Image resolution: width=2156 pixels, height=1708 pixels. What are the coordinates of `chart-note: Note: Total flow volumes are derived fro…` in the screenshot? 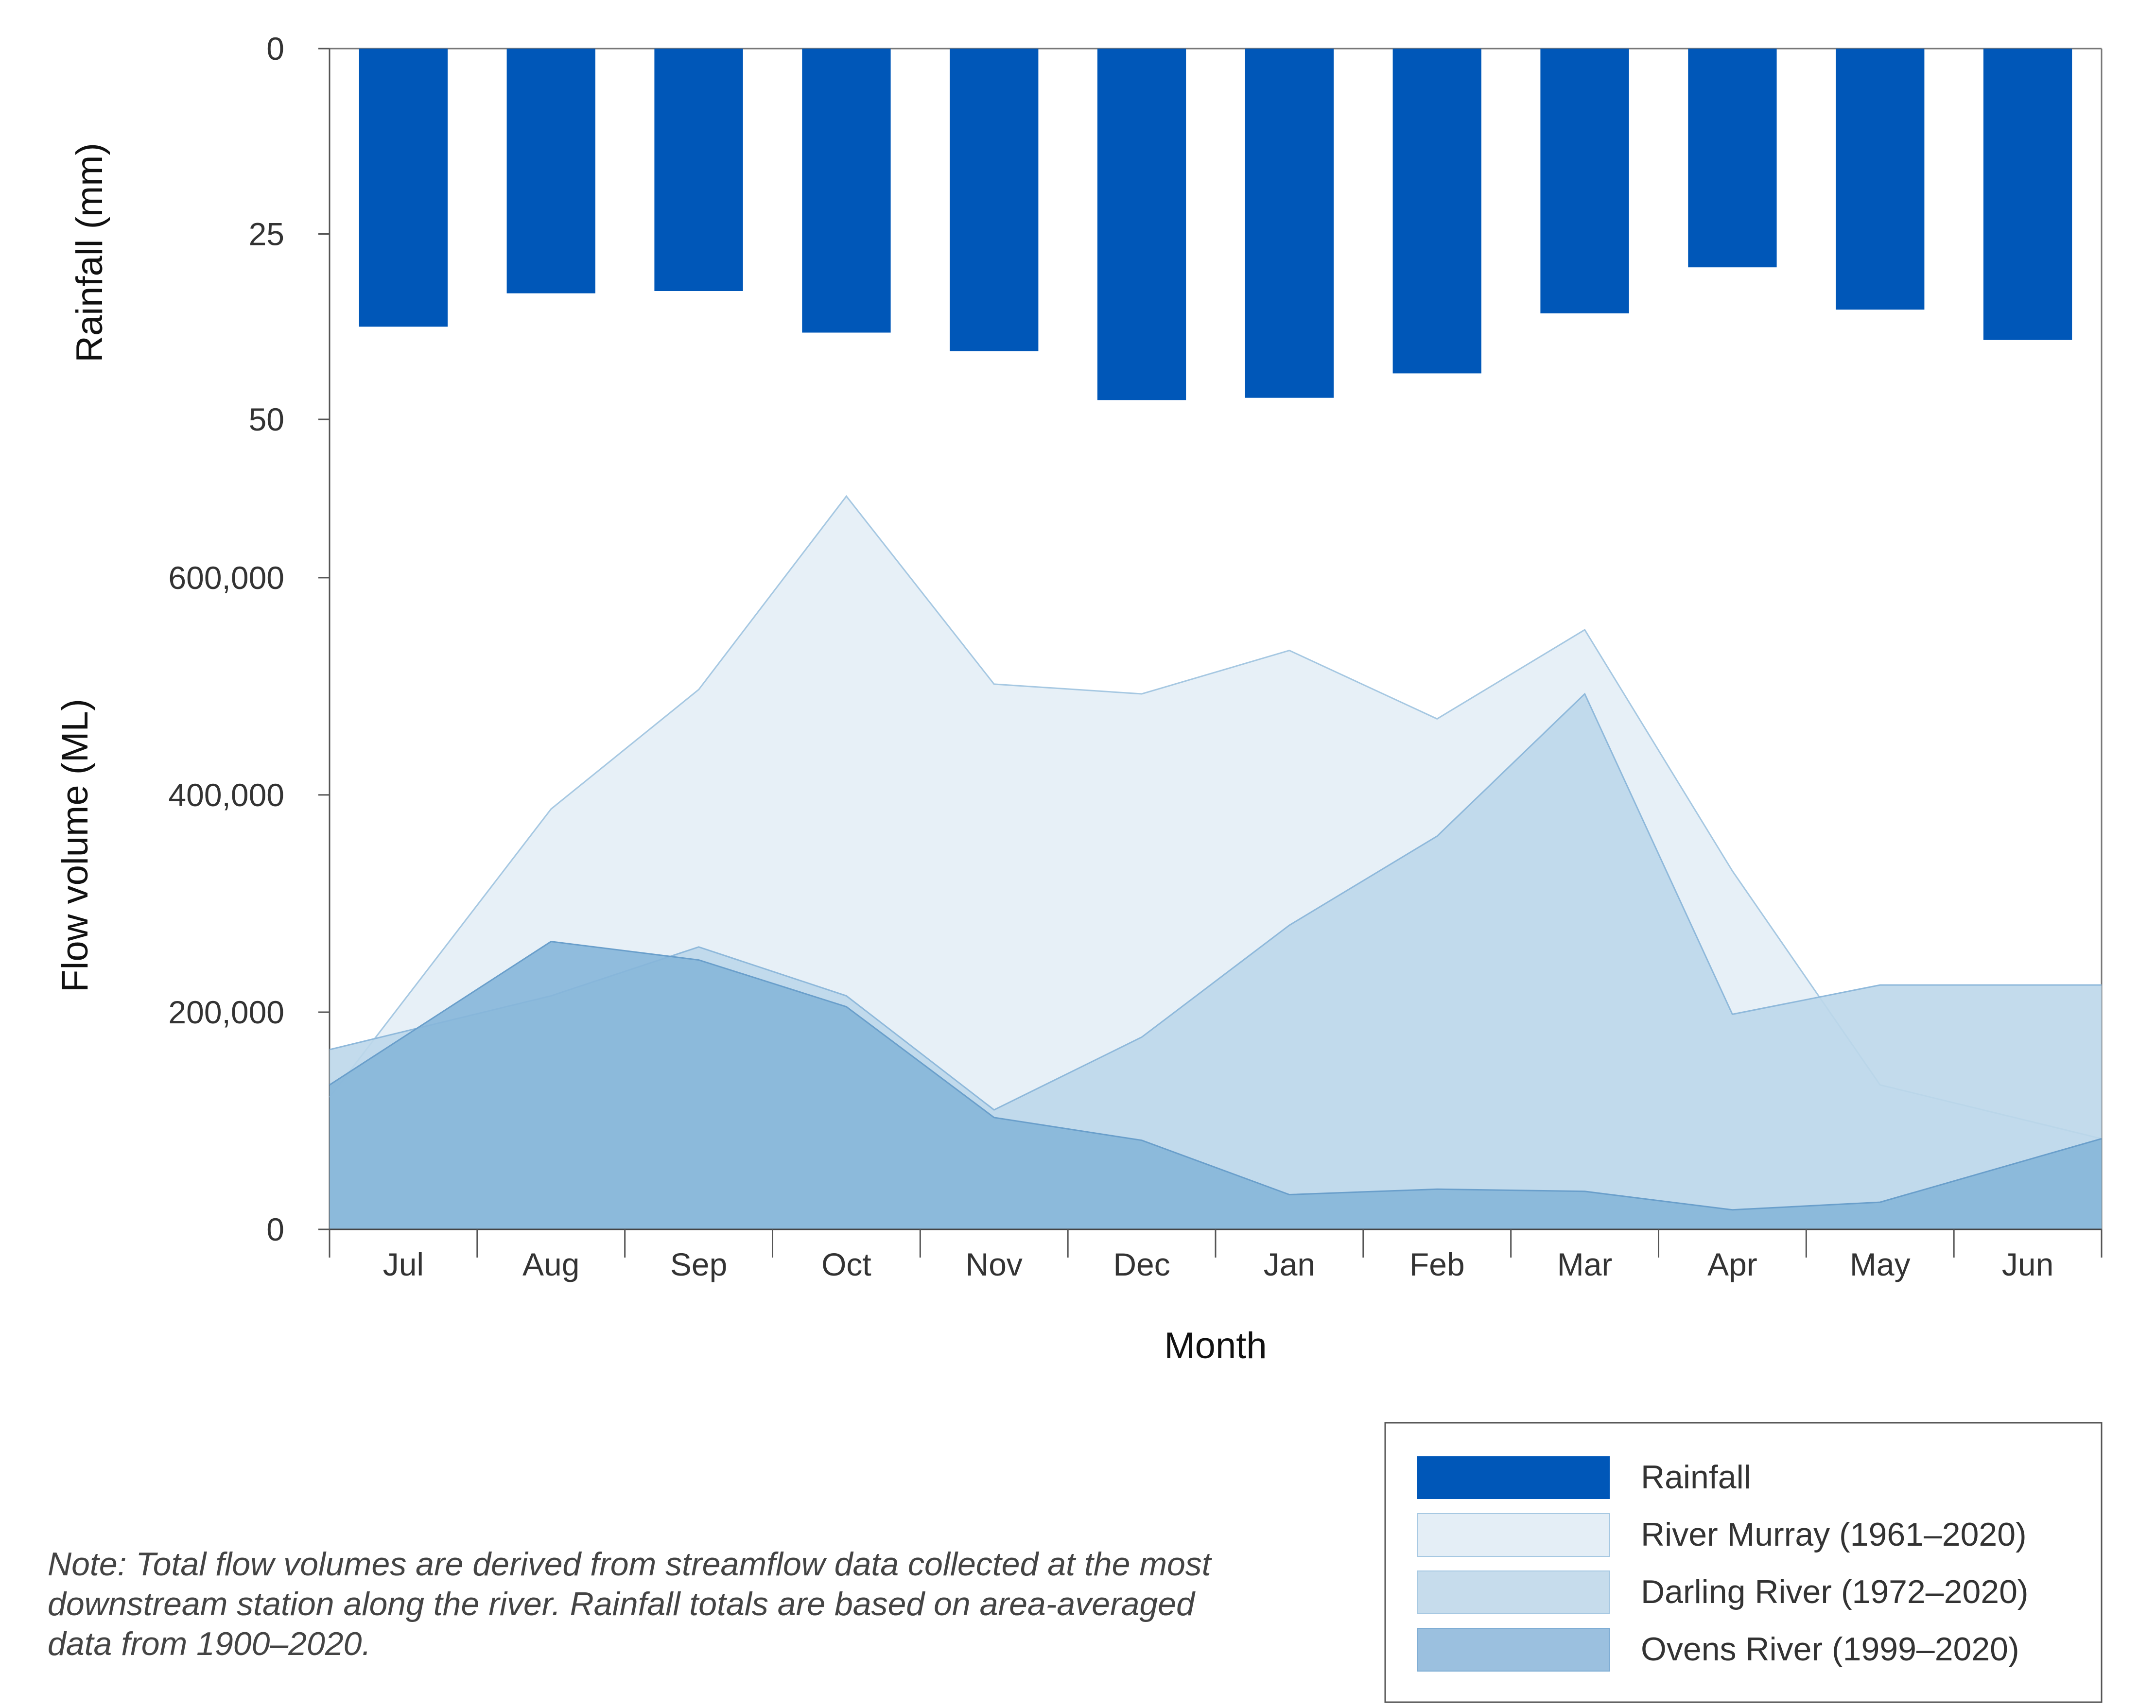 It's located at (629, 1604).